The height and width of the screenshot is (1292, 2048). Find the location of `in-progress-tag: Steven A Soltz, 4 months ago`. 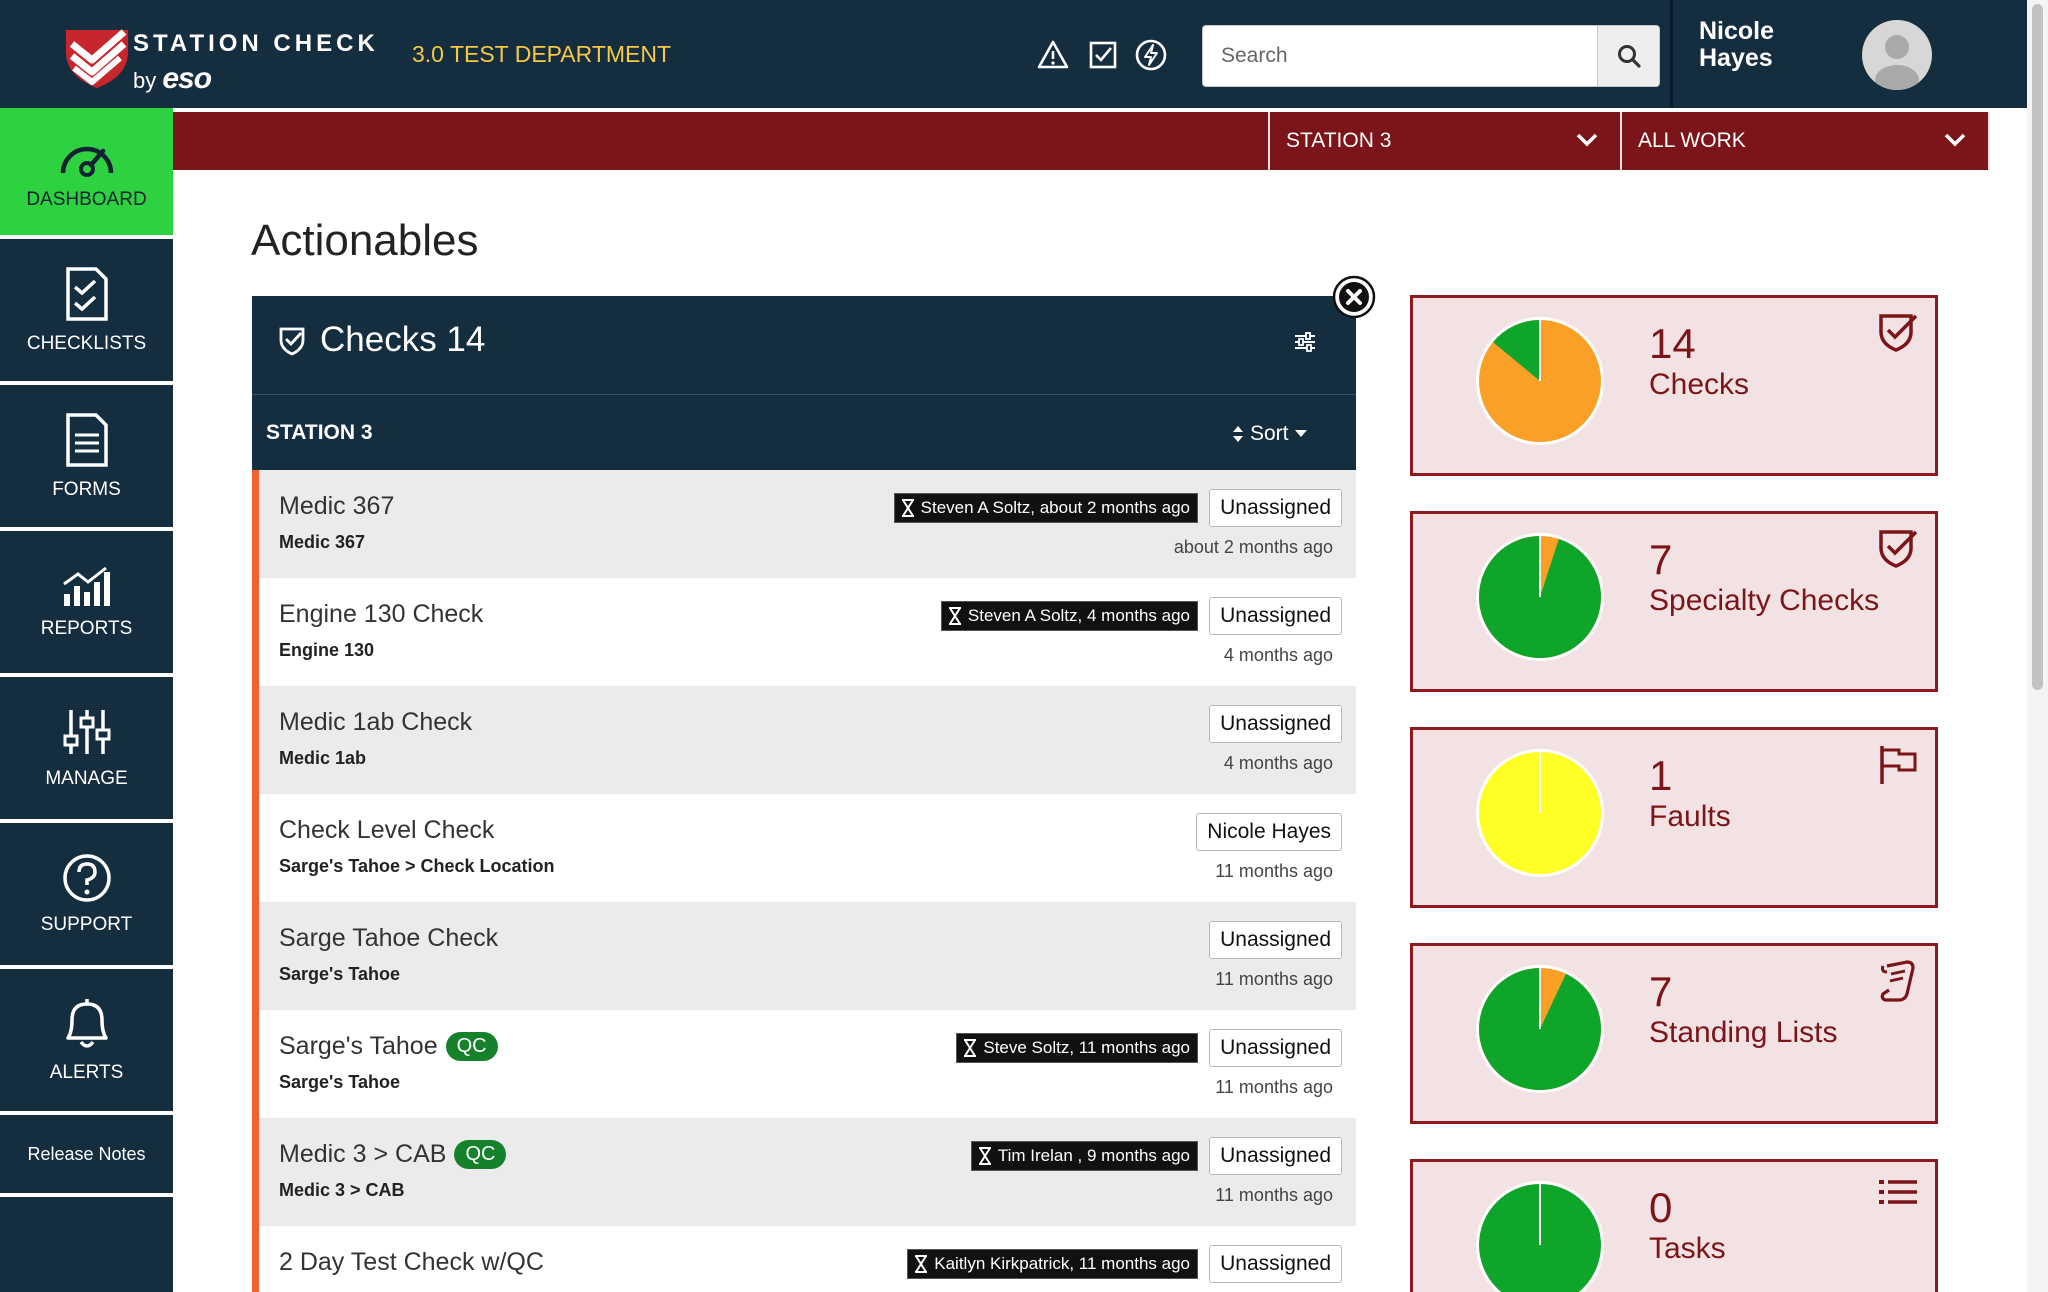

in-progress-tag: Steven A Soltz, 4 months ago is located at coordinates (1069, 616).